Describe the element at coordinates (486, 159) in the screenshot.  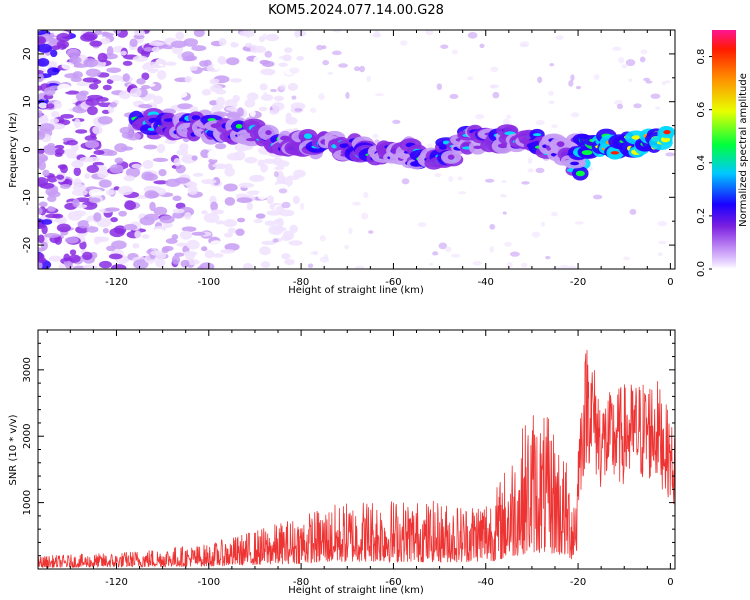
I see `x-tick: -40` at that location.